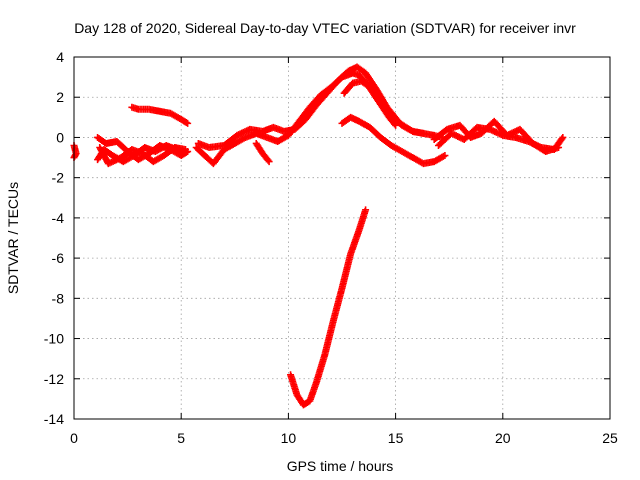 The width and height of the screenshot is (640, 480). I want to click on y-axis-label: SDTVAR / TECUs, so click(13, 238).